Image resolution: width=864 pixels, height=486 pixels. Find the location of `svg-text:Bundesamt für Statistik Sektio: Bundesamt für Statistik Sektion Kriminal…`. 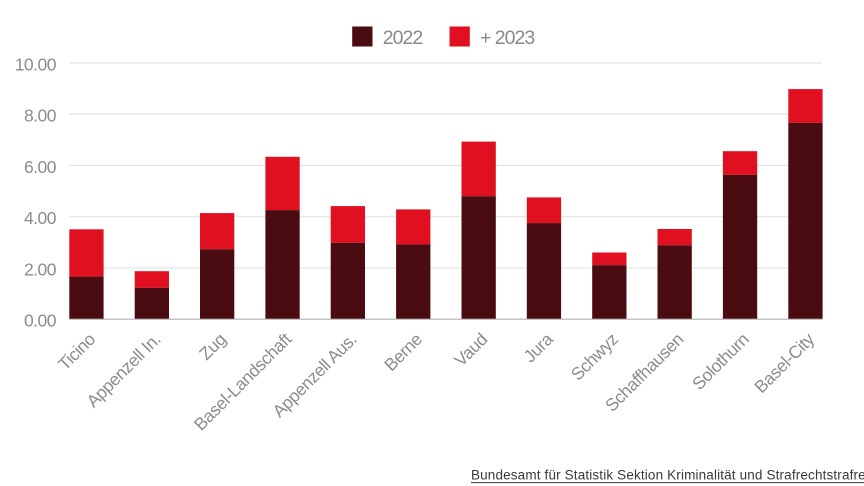

svg-text:Bundesamt für Statistik Sektio: Bundesamt für Statistik Sektion Kriminal… is located at coordinates (667, 474).